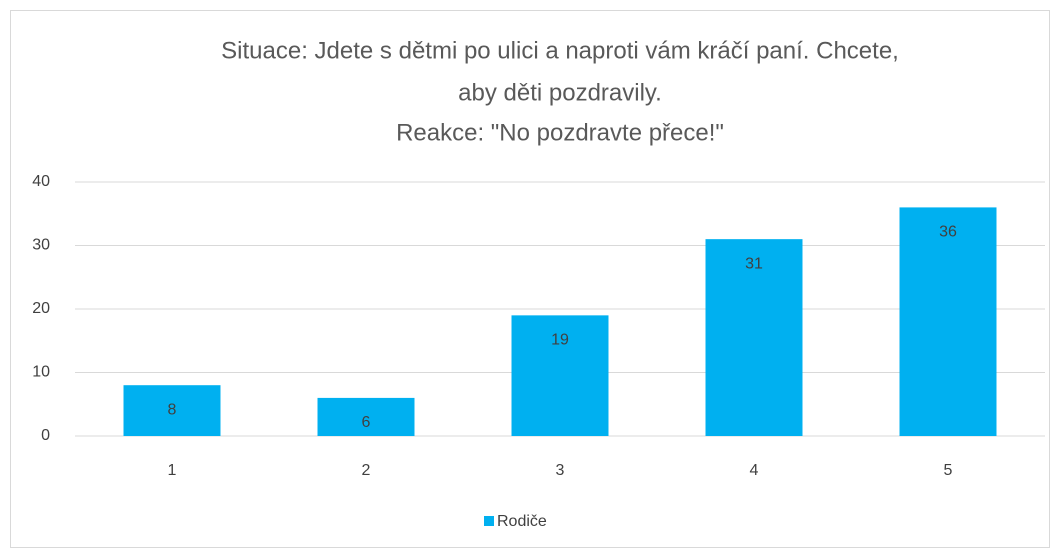 The image size is (1061, 551). What do you see at coordinates (560, 132) in the screenshot?
I see `chart-title-line: Reakce: "No pozdravte přece!"` at bounding box center [560, 132].